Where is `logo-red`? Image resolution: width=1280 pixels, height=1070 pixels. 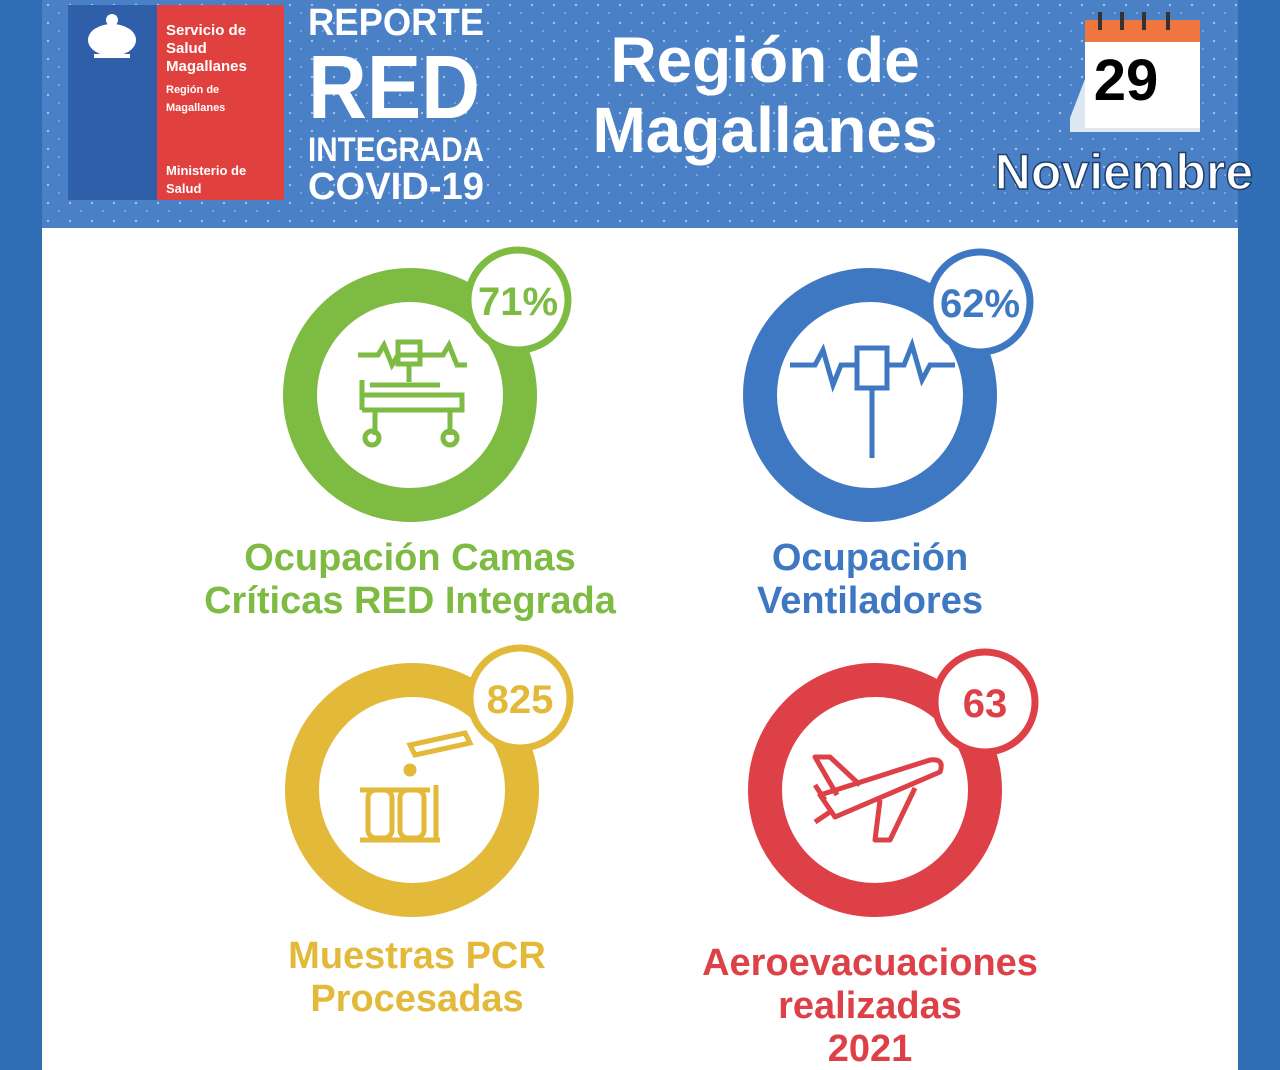 logo-red is located at coordinates (220, 102).